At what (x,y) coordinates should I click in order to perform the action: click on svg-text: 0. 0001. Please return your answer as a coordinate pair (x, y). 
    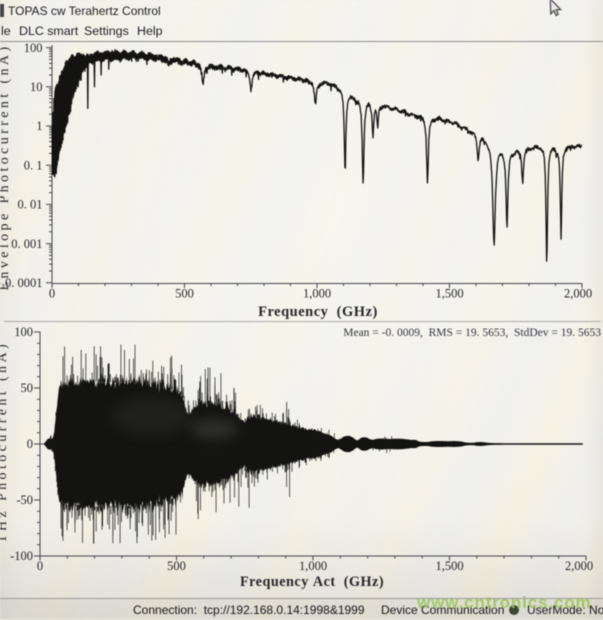
    Looking at the image, I should click on (24, 283).